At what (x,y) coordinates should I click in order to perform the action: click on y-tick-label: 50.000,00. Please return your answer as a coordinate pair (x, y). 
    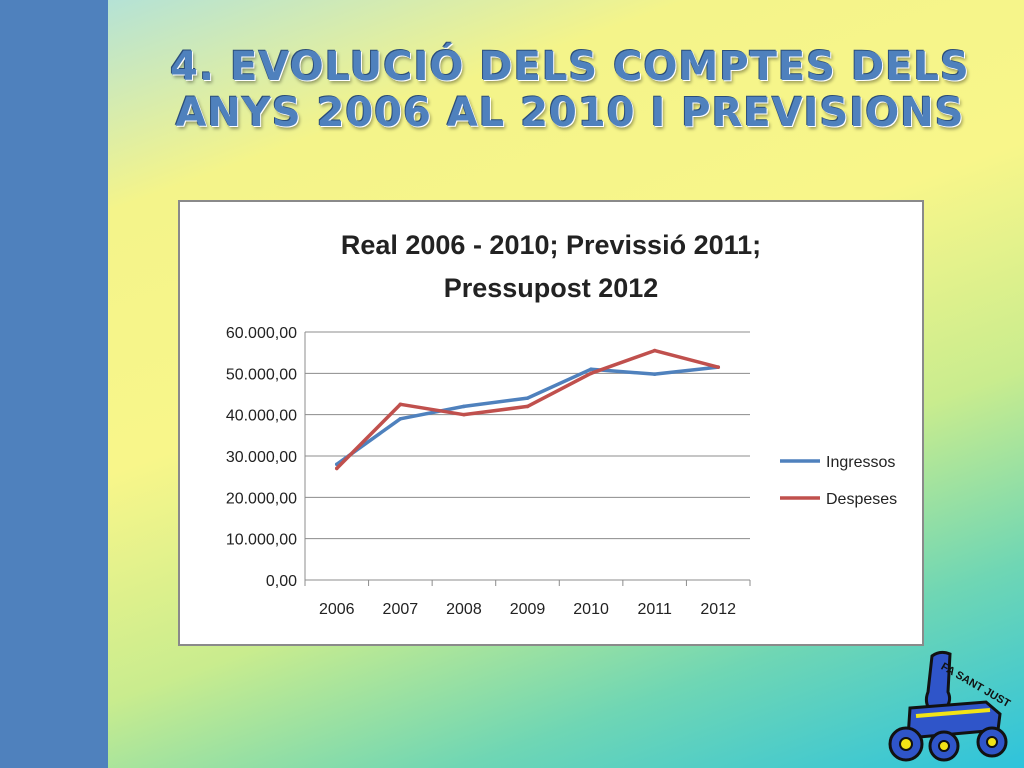
    Looking at the image, I should click on (261, 374).